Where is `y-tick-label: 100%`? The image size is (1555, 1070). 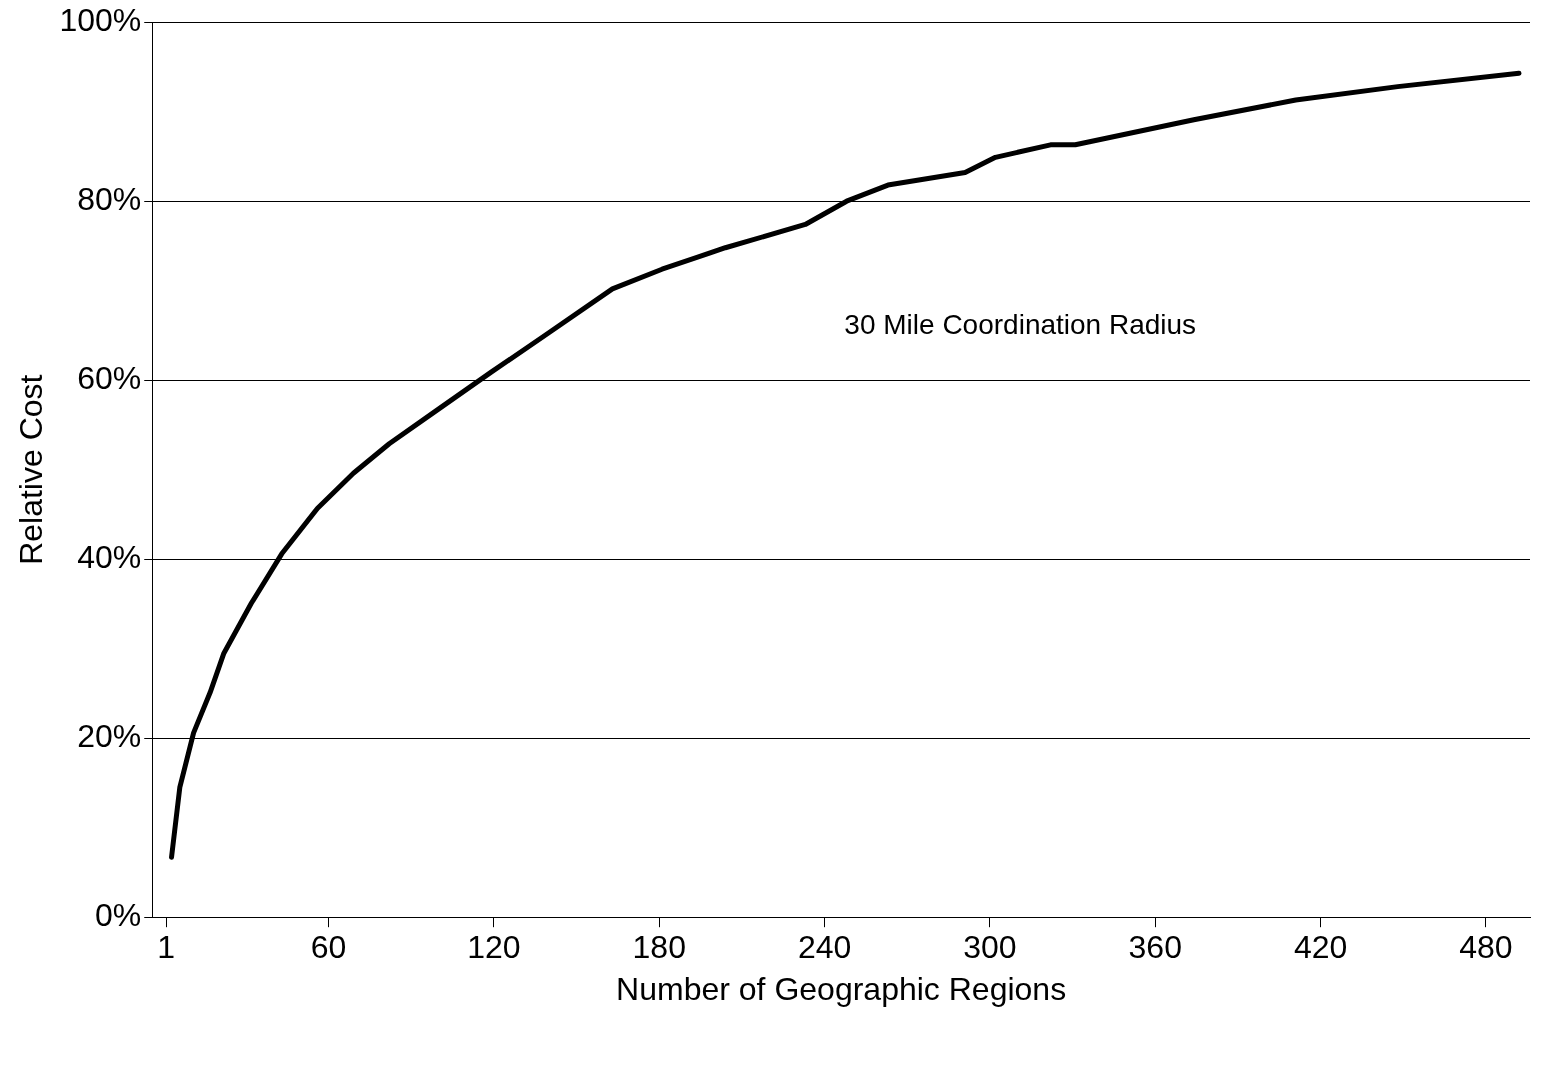
y-tick-label: 100% is located at coordinates (100, 20).